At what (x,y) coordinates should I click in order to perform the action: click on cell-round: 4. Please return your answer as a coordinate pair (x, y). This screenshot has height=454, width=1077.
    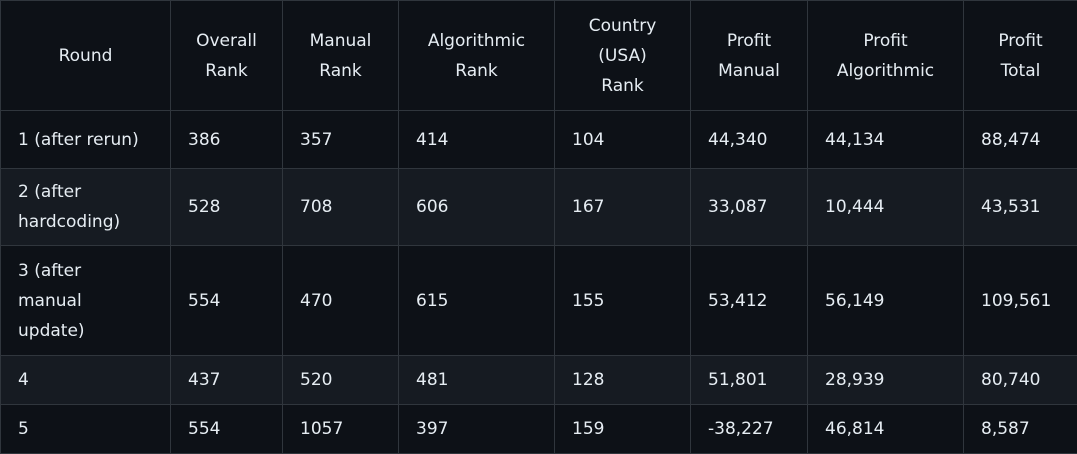
    Looking at the image, I should click on (86, 380).